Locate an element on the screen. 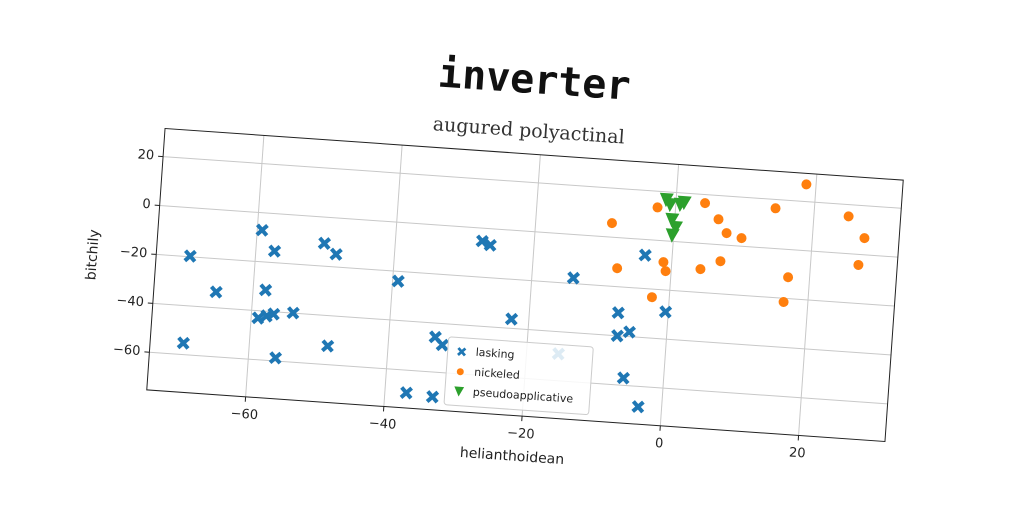  legend-box is located at coordinates (518, 376).